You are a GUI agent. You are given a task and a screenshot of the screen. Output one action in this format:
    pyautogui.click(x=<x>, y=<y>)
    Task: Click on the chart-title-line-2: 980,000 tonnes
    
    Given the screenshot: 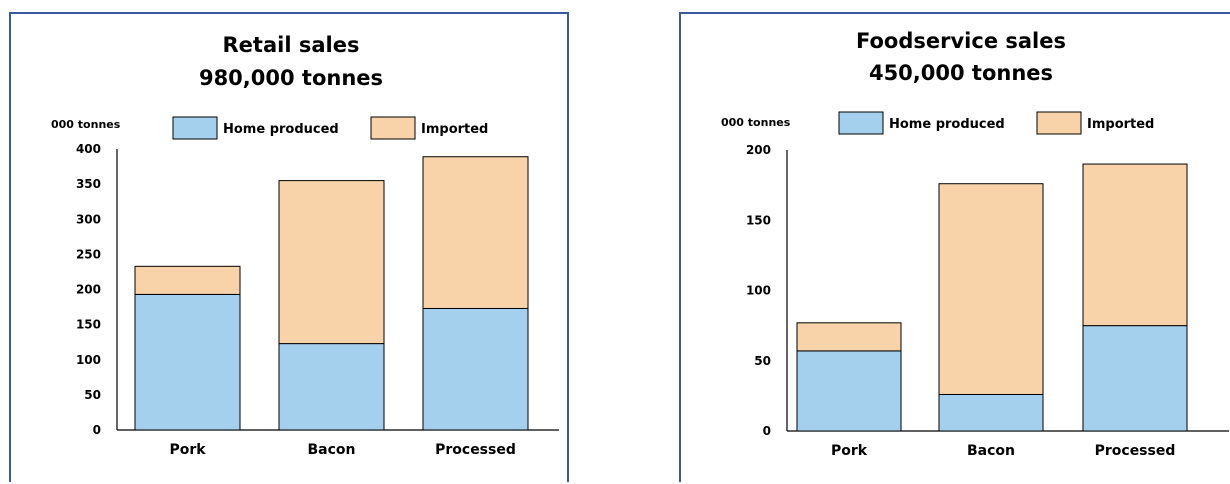 What is the action you would take?
    pyautogui.click(x=291, y=78)
    